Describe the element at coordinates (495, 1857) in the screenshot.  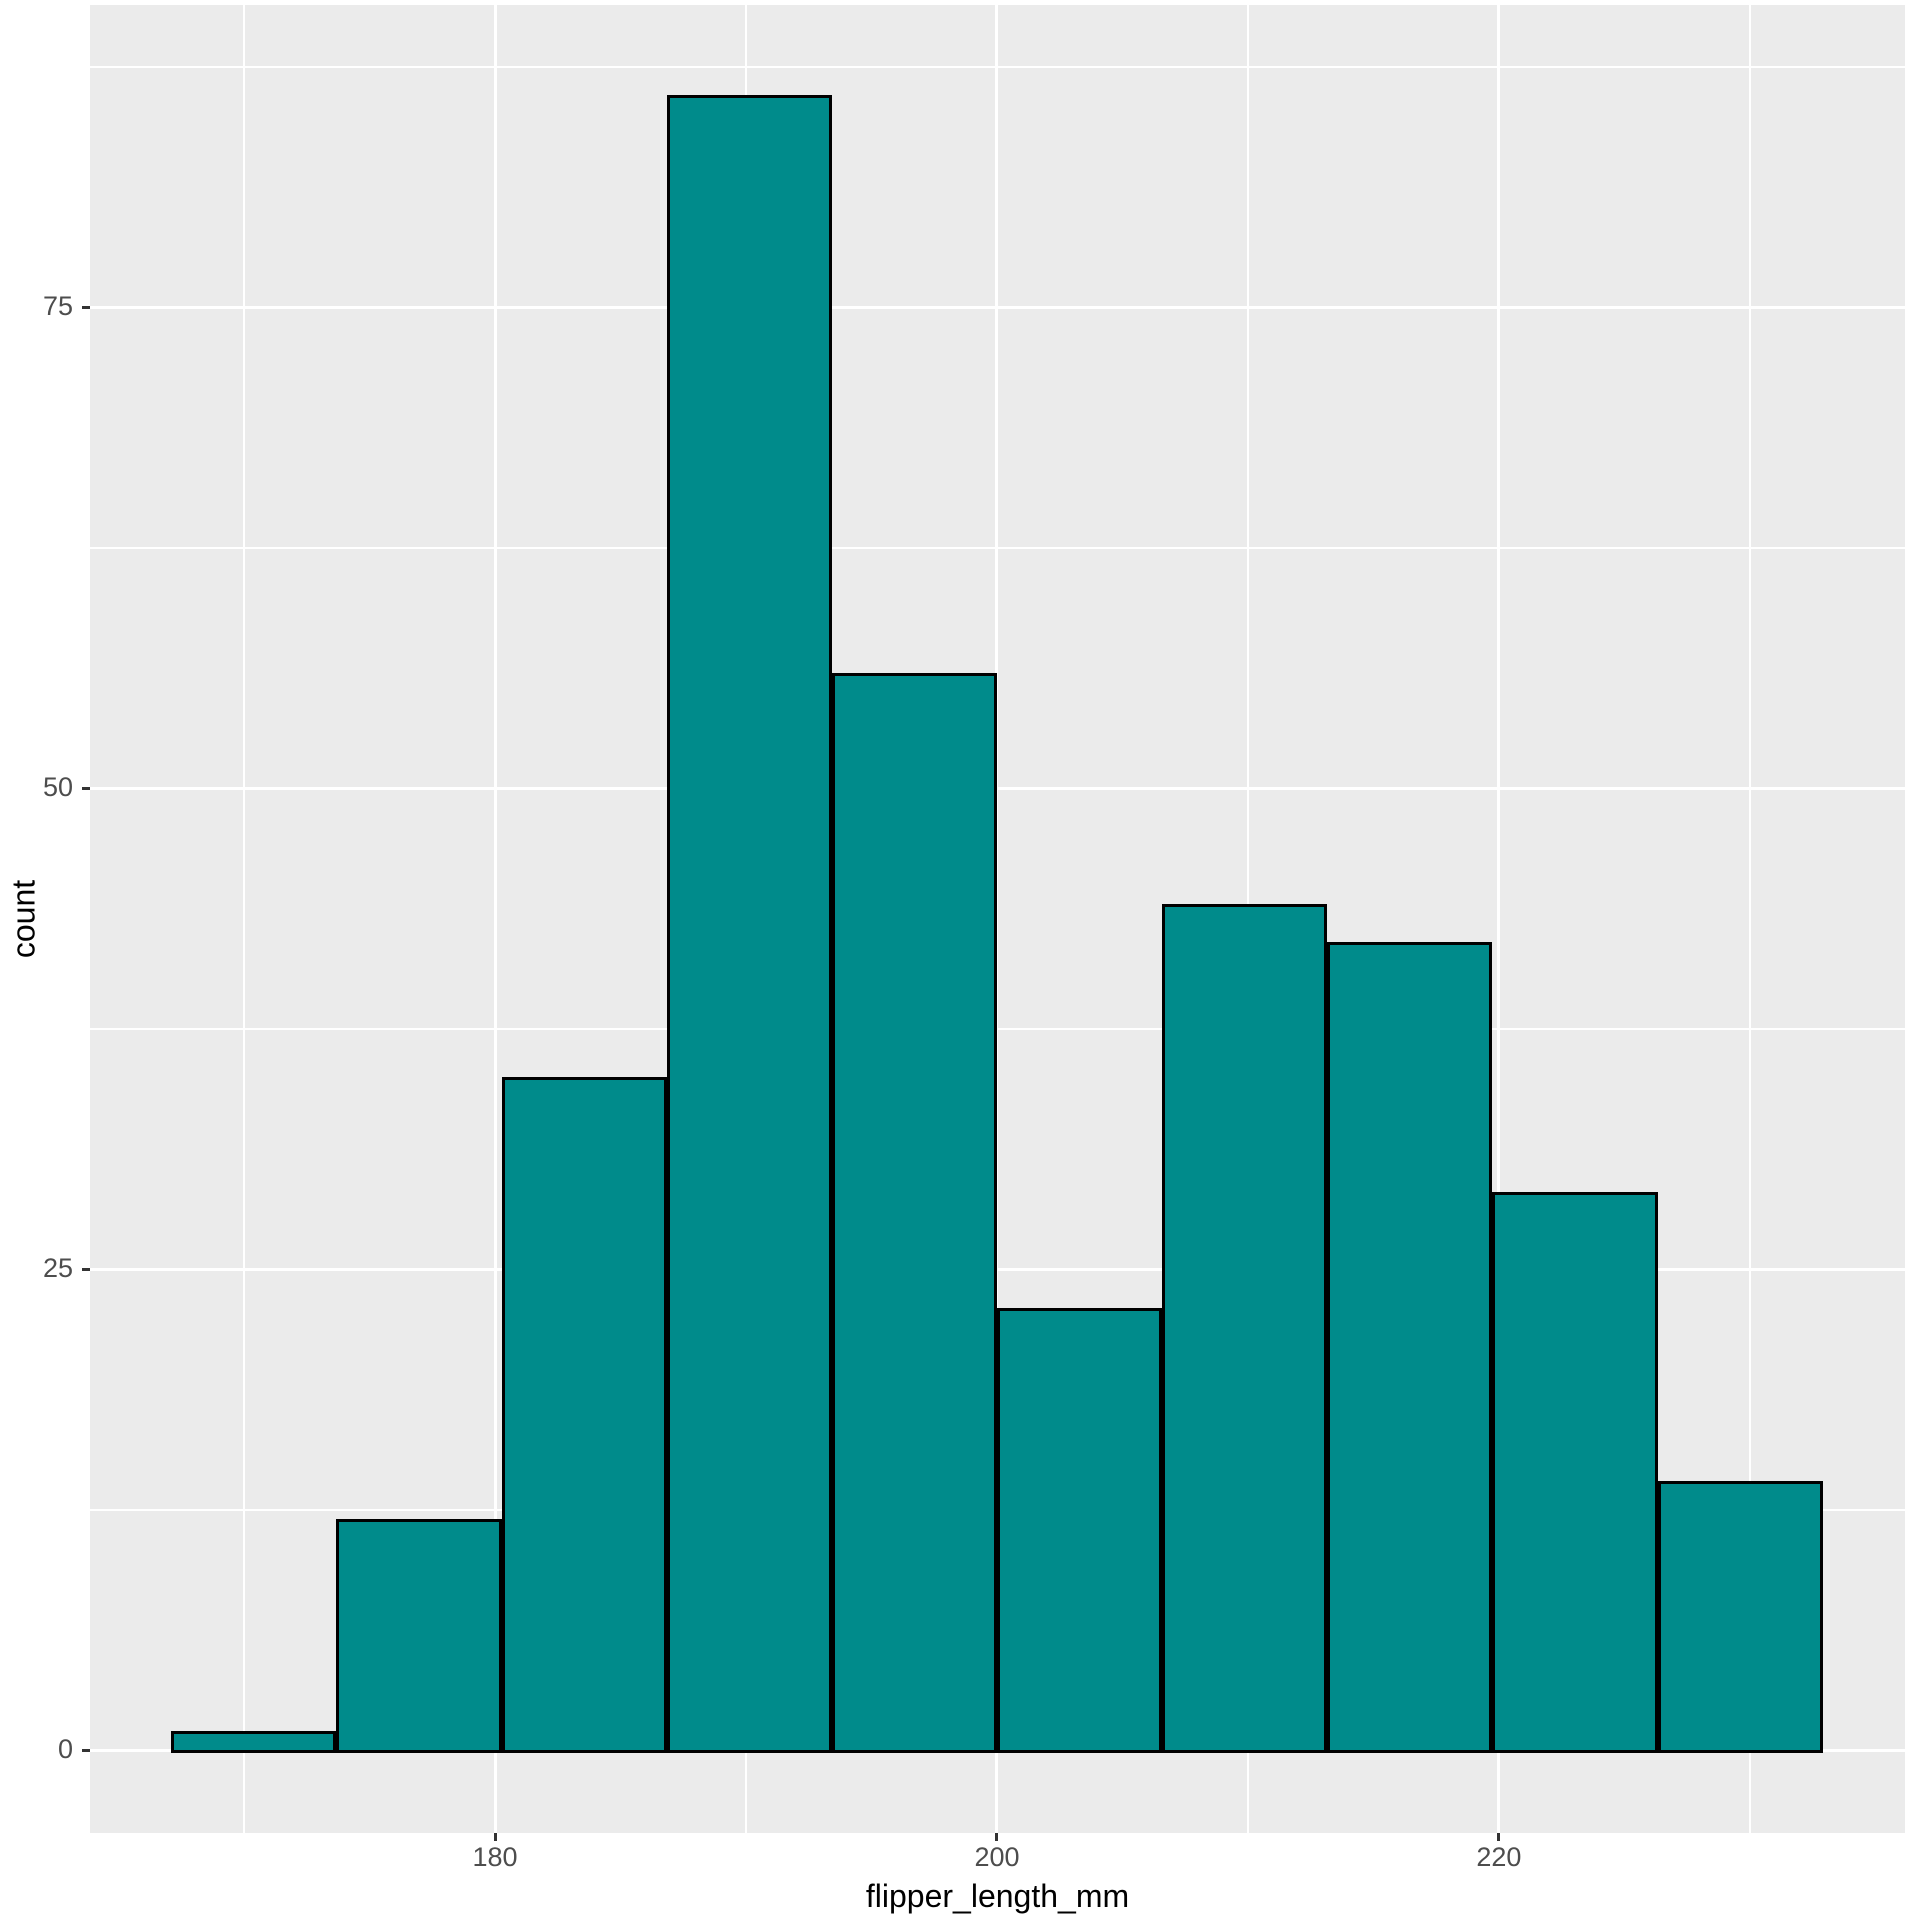
I see `x-tick-label: 180` at that location.